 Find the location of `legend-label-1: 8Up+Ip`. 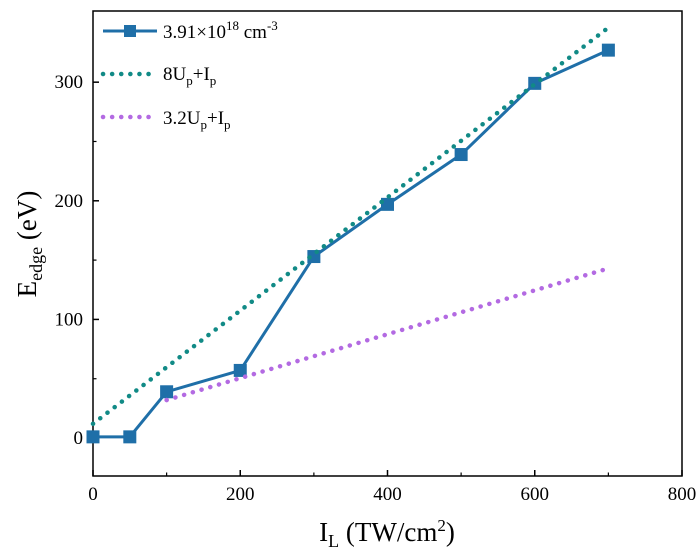

legend-label-1: 8Up+Ip is located at coordinates (189, 76).